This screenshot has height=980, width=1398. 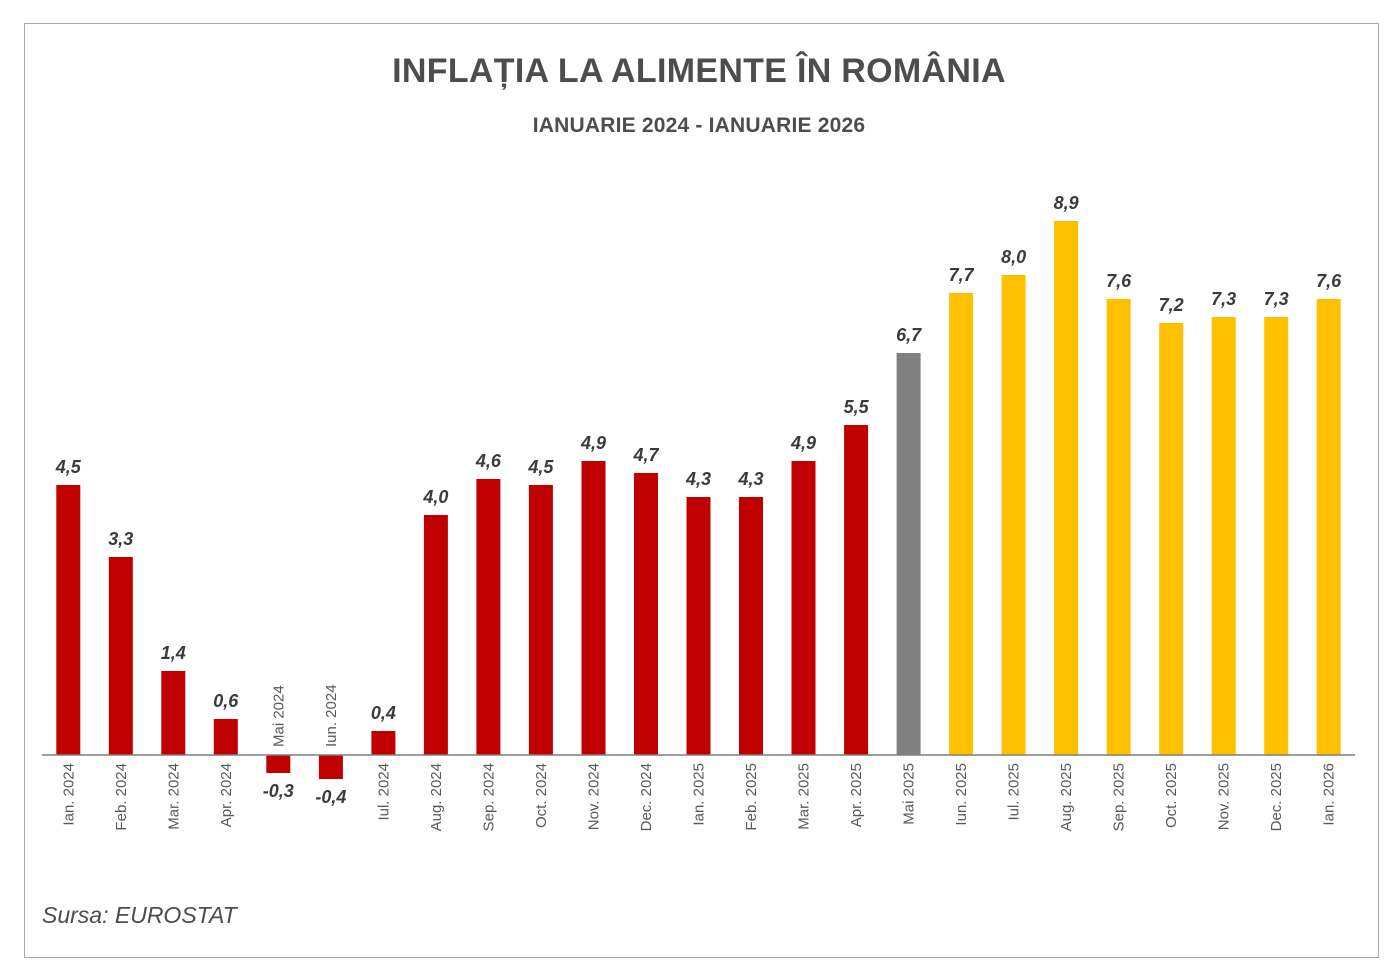 What do you see at coordinates (68, 794) in the screenshot?
I see `x-tick-label-0: Ian. 2024` at bounding box center [68, 794].